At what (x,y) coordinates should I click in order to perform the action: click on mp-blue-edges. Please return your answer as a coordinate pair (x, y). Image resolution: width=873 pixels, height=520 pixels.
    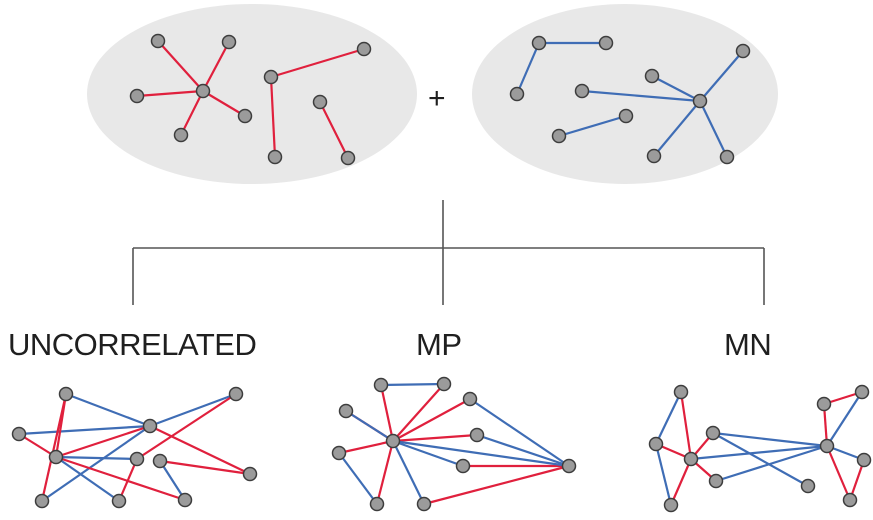
    Looking at the image, I should click on (454, 443).